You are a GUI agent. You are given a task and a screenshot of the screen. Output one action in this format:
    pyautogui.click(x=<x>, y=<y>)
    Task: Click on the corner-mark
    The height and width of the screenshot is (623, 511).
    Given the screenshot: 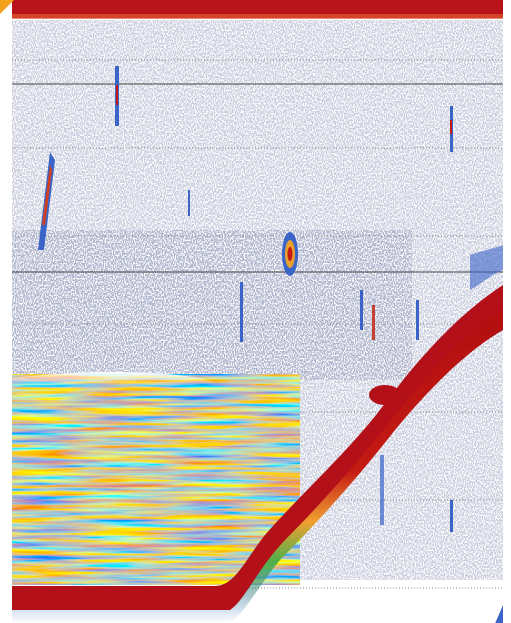 What is the action you would take?
    pyautogui.click(x=7, y=7)
    